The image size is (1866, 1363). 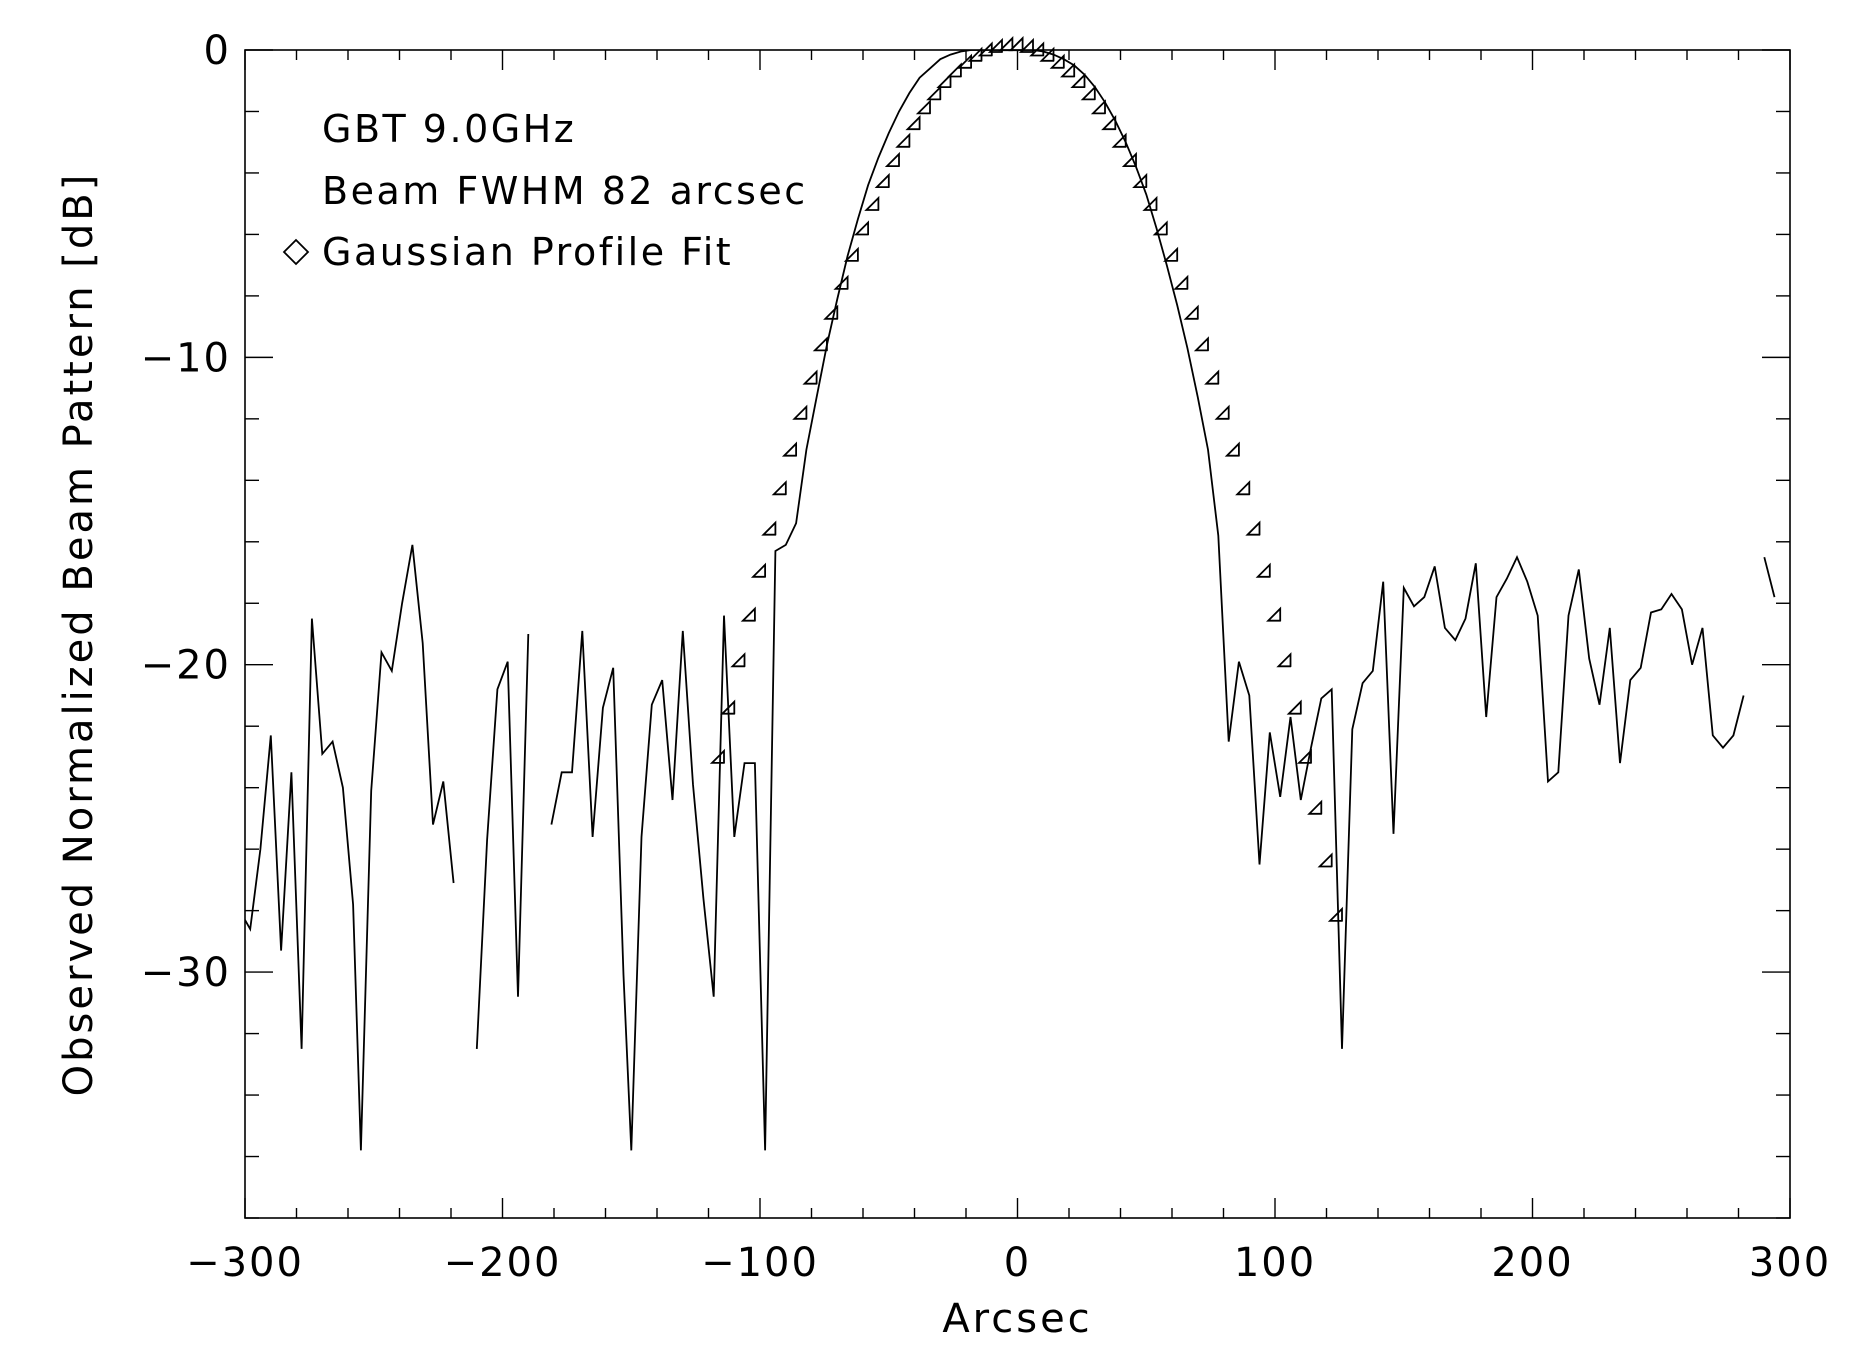 What do you see at coordinates (186, 666) in the screenshot?
I see `y-tick-label: −20` at bounding box center [186, 666].